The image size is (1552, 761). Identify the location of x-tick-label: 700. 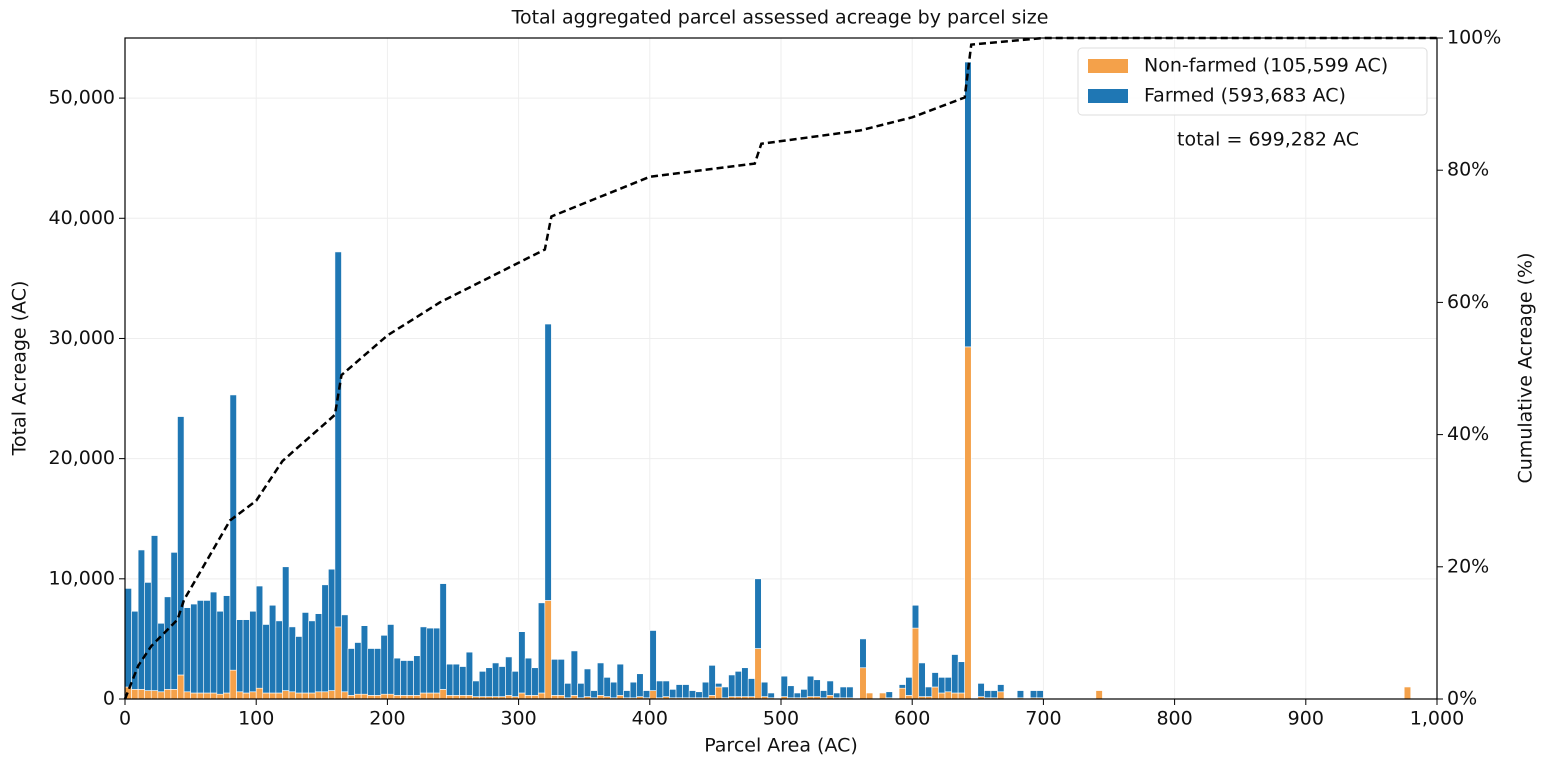
(1043, 719).